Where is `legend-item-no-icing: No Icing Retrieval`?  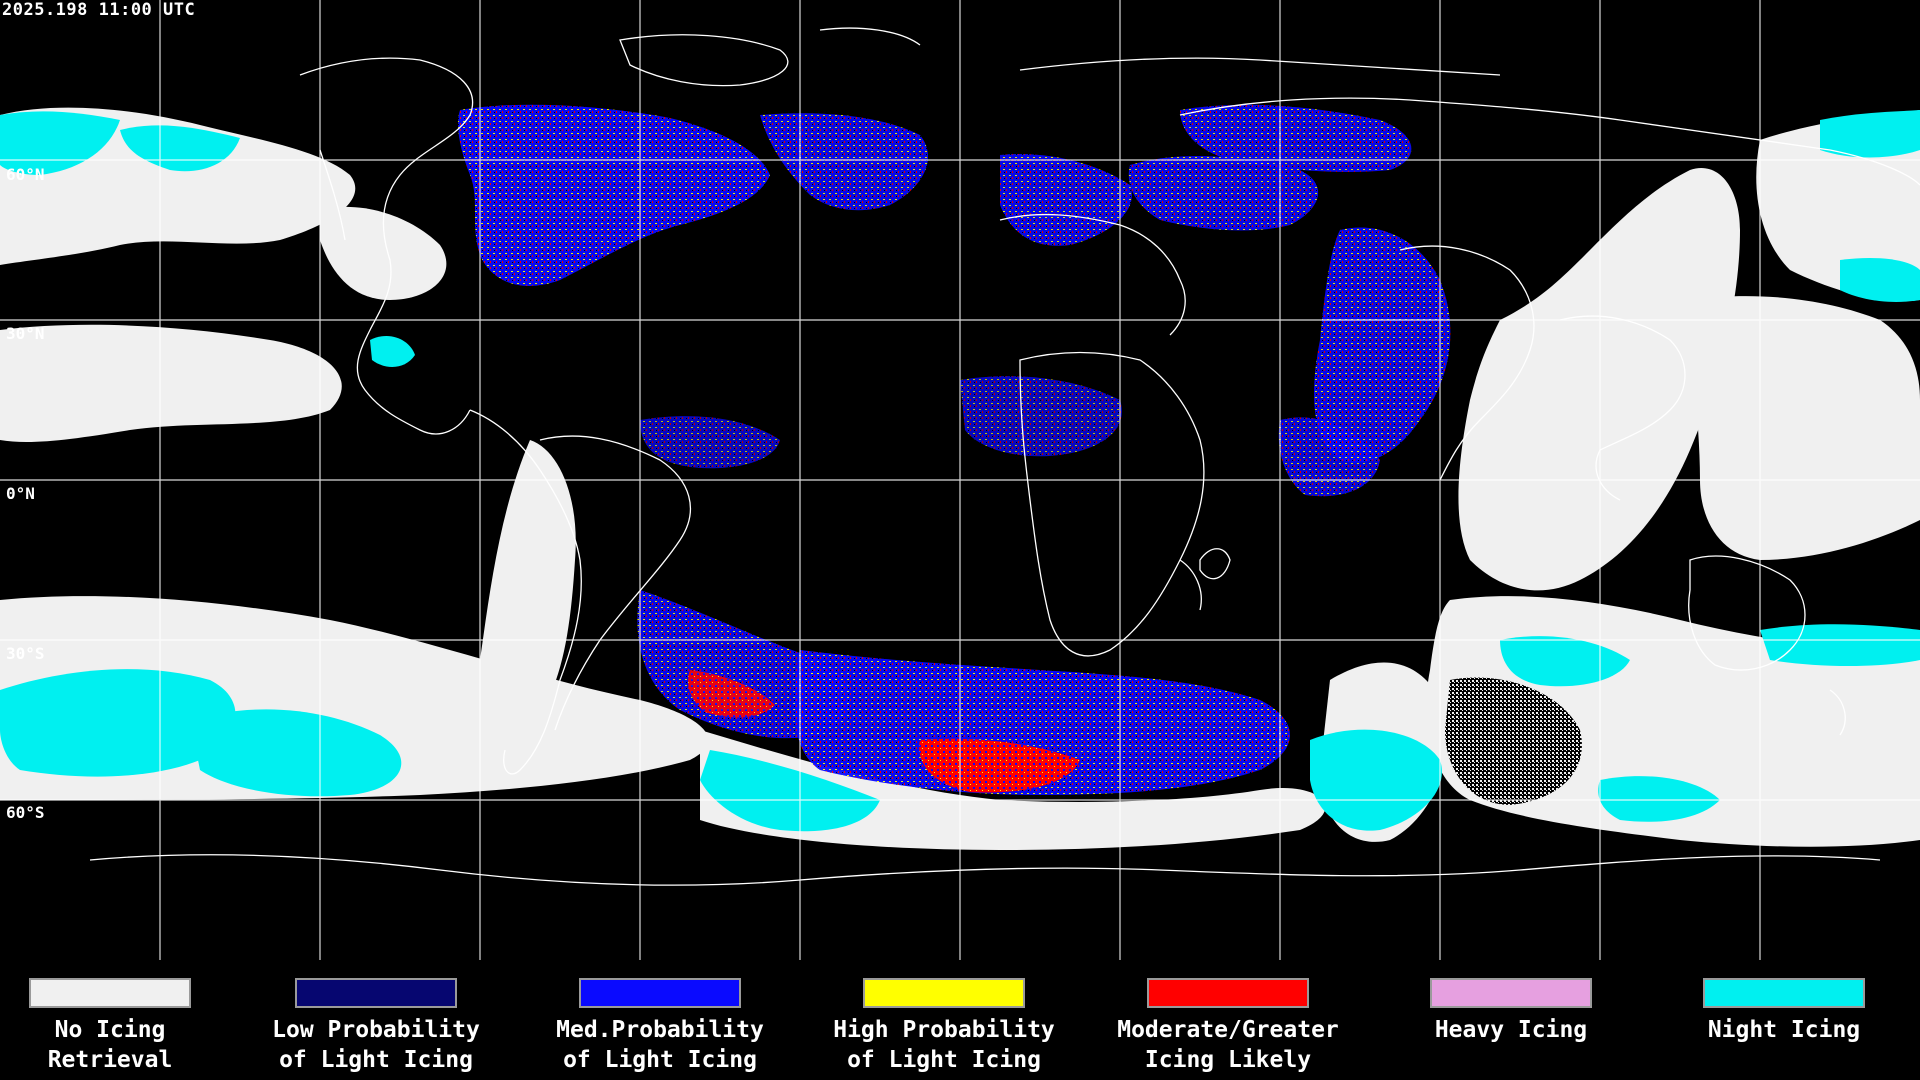 legend-item-no-icing: No Icing Retrieval is located at coordinates (120, 1026).